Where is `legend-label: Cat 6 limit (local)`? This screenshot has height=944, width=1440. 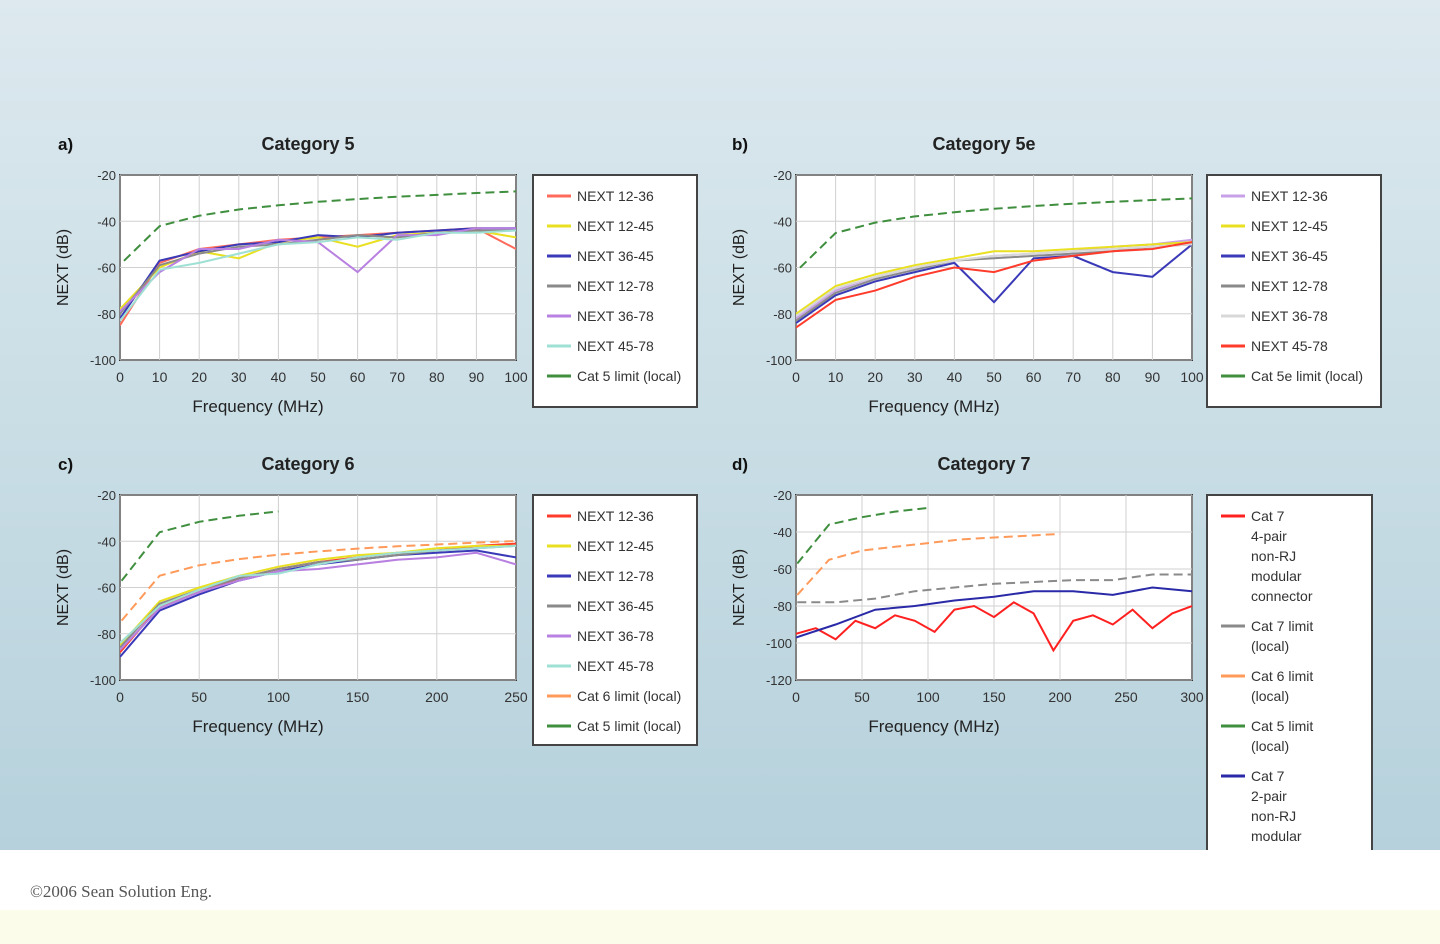
legend-label: Cat 6 limit (local) is located at coordinates (629, 696).